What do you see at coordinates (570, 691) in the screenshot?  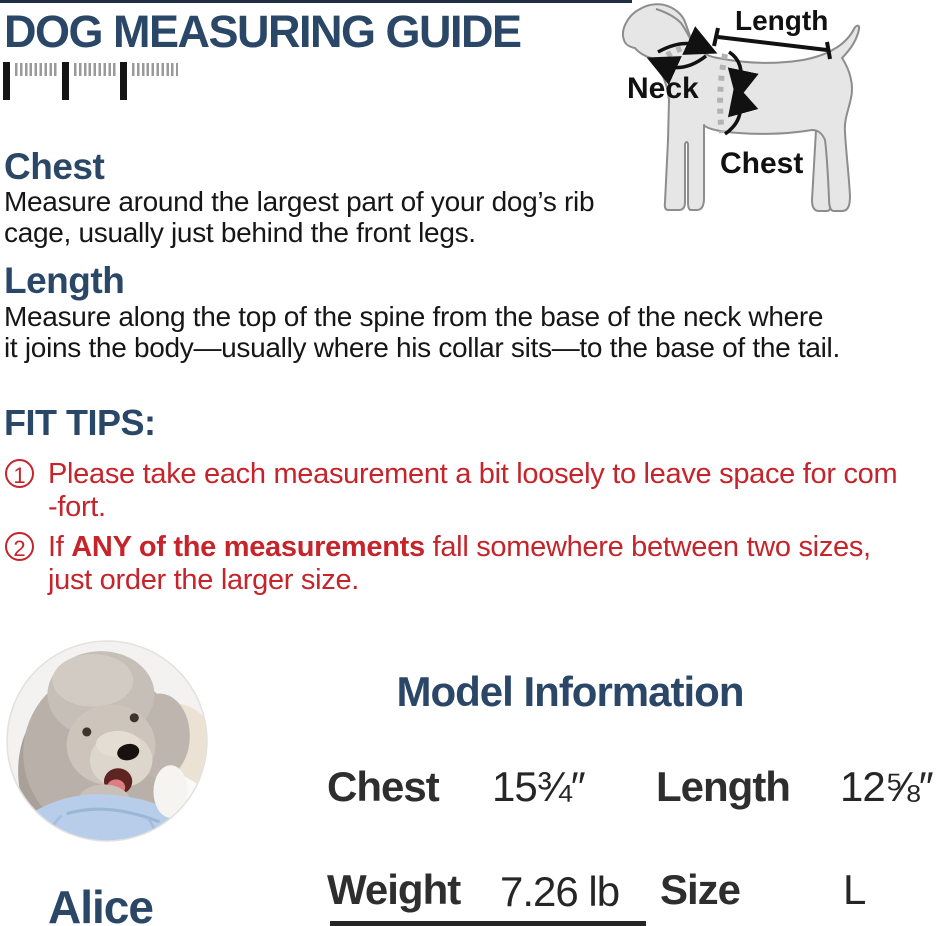 I see `model-info-heading: Model Information` at bounding box center [570, 691].